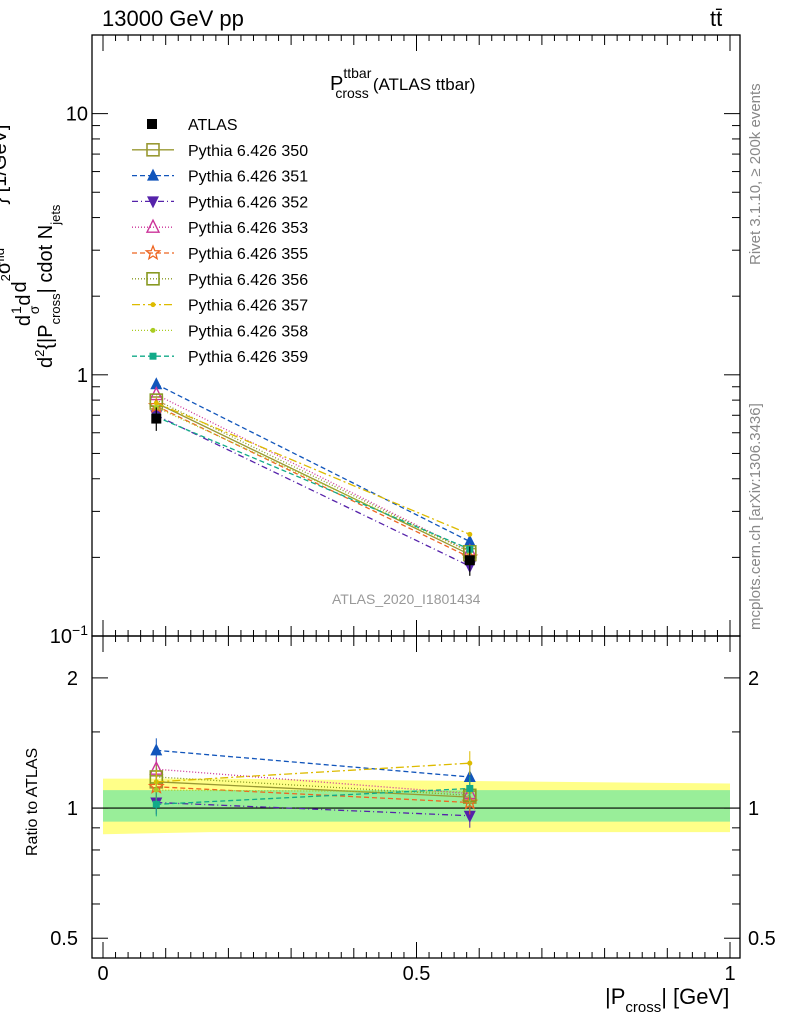 The width and height of the screenshot is (786, 1024). I want to click on mcplots-label: mcplots.cern.ch [arXiv:1306.3436], so click(755, 516).